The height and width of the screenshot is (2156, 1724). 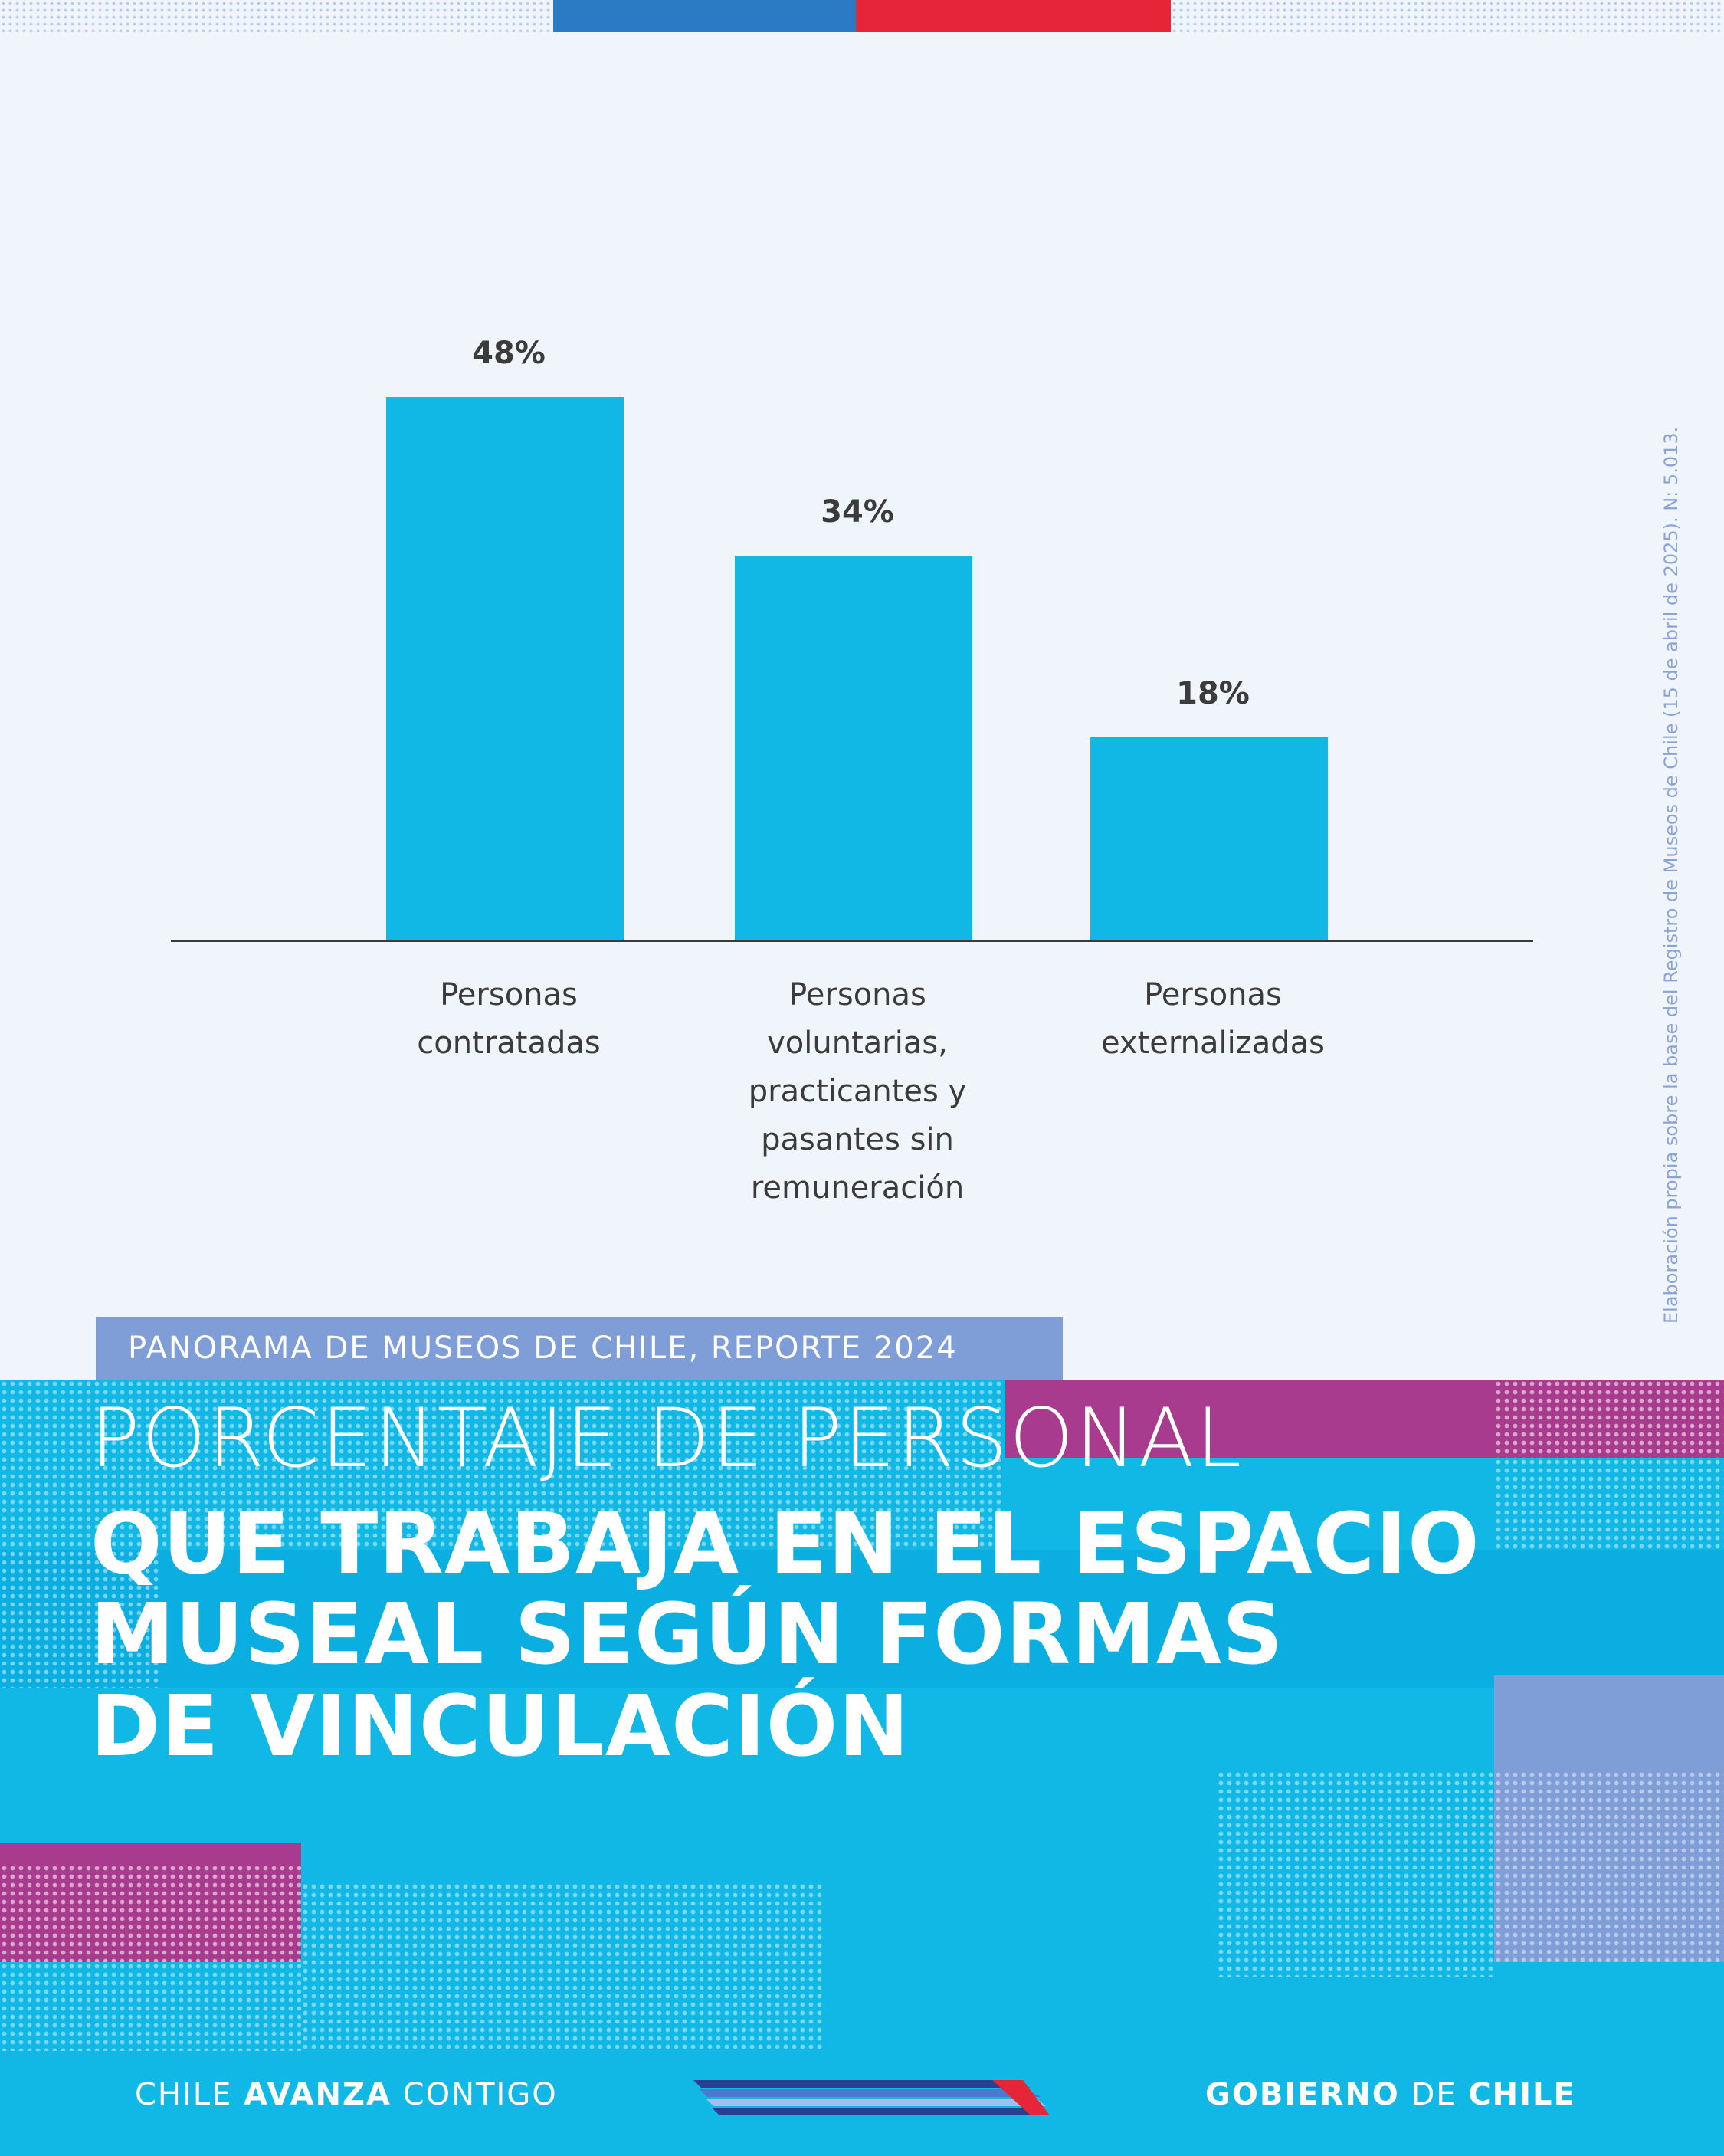 What do you see at coordinates (1213, 1043) in the screenshot?
I see `category-label-line: externalizadas` at bounding box center [1213, 1043].